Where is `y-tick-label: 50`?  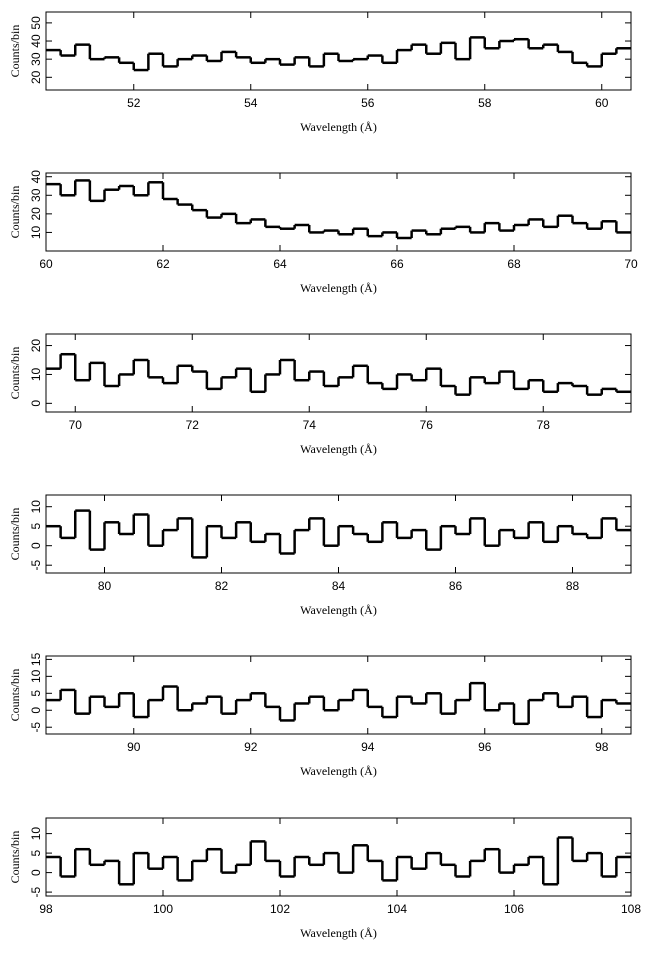 y-tick-label: 50 is located at coordinates (36, 23).